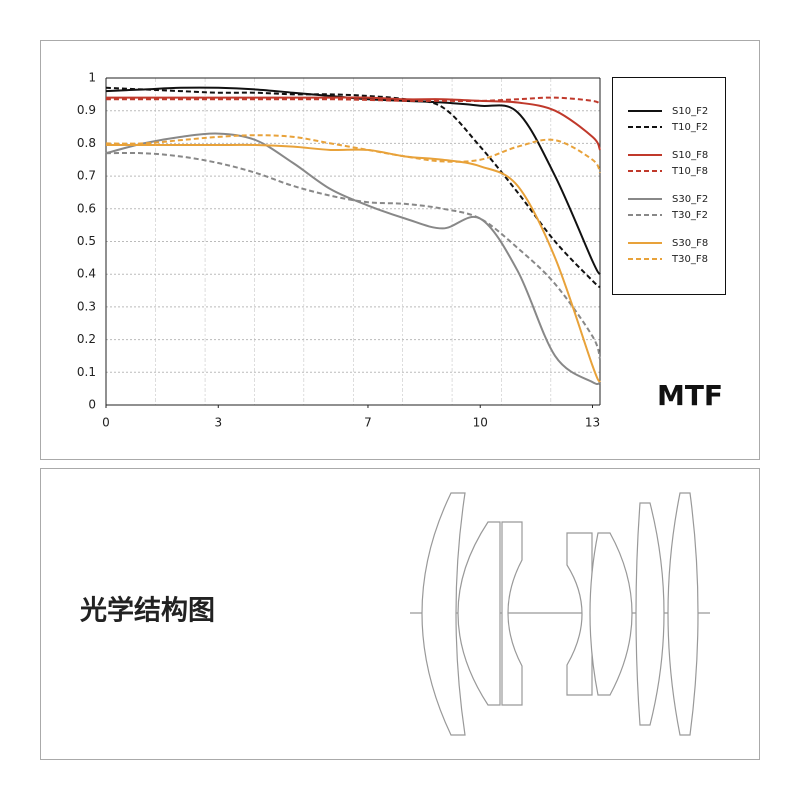 Image resolution: width=800 pixels, height=804 pixels. What do you see at coordinates (592, 423) in the screenshot?
I see `x-tick-label: 13` at bounding box center [592, 423].